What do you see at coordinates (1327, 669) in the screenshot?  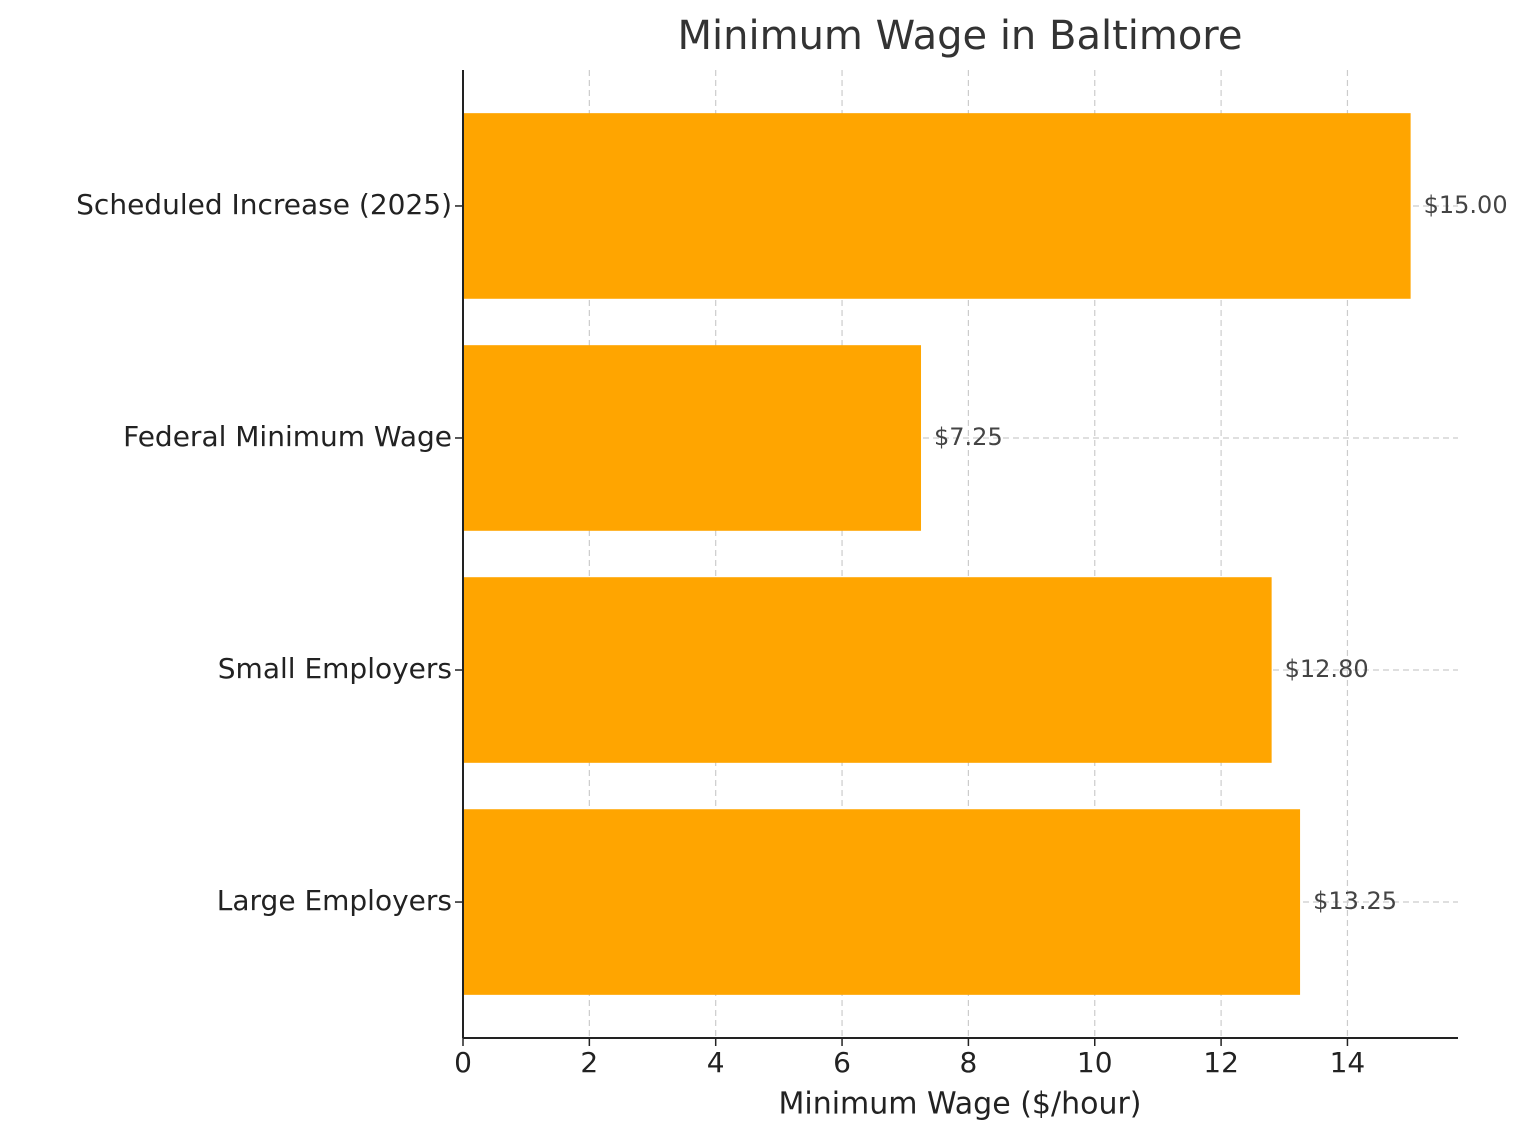 I see `value-label: $12.80` at bounding box center [1327, 669].